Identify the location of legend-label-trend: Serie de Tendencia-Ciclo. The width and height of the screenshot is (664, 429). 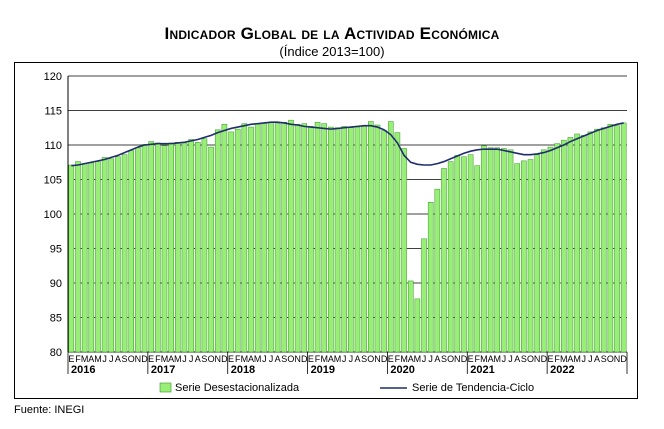
(473, 388).